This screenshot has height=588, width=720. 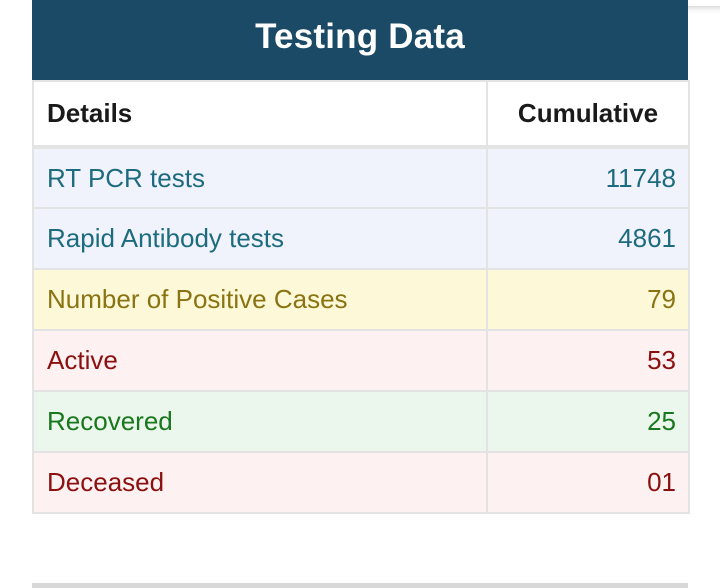 What do you see at coordinates (260, 360) in the screenshot?
I see `row-label: Active` at bounding box center [260, 360].